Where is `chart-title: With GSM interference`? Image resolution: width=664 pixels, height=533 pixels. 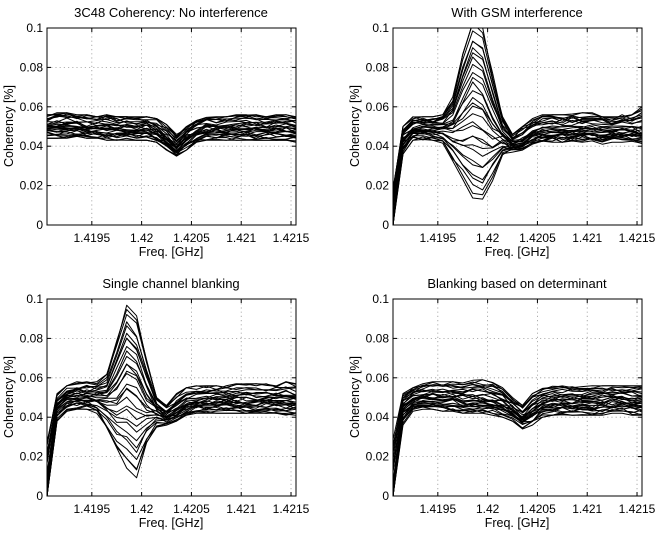 chart-title: With GSM interference is located at coordinates (517, 12).